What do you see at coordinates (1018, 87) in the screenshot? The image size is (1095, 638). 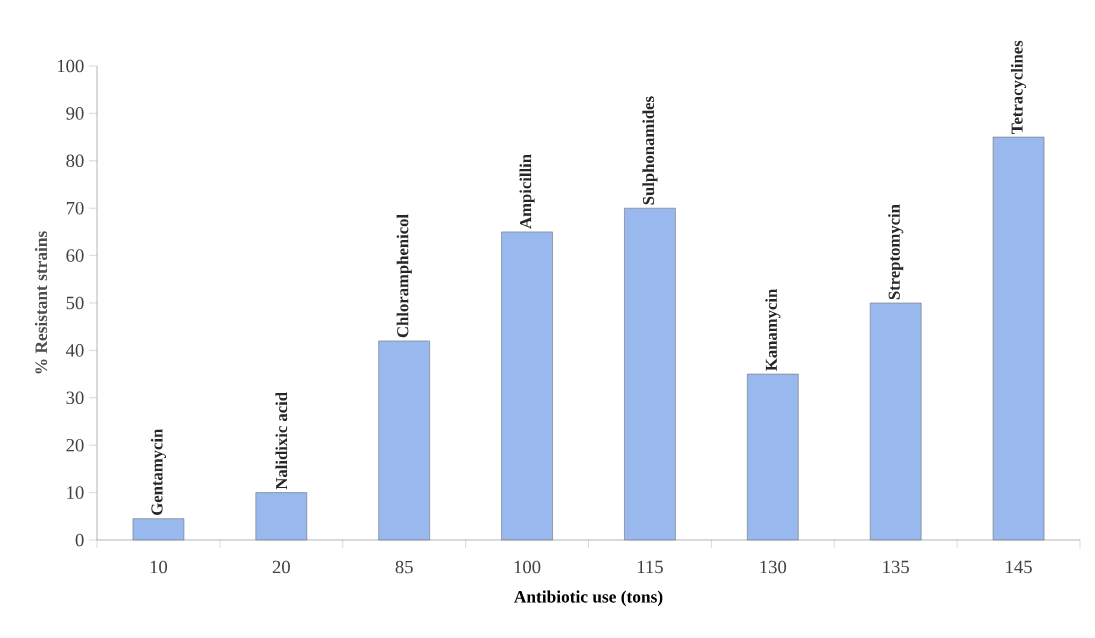 I see `annotation: Tetracyclines` at bounding box center [1018, 87].